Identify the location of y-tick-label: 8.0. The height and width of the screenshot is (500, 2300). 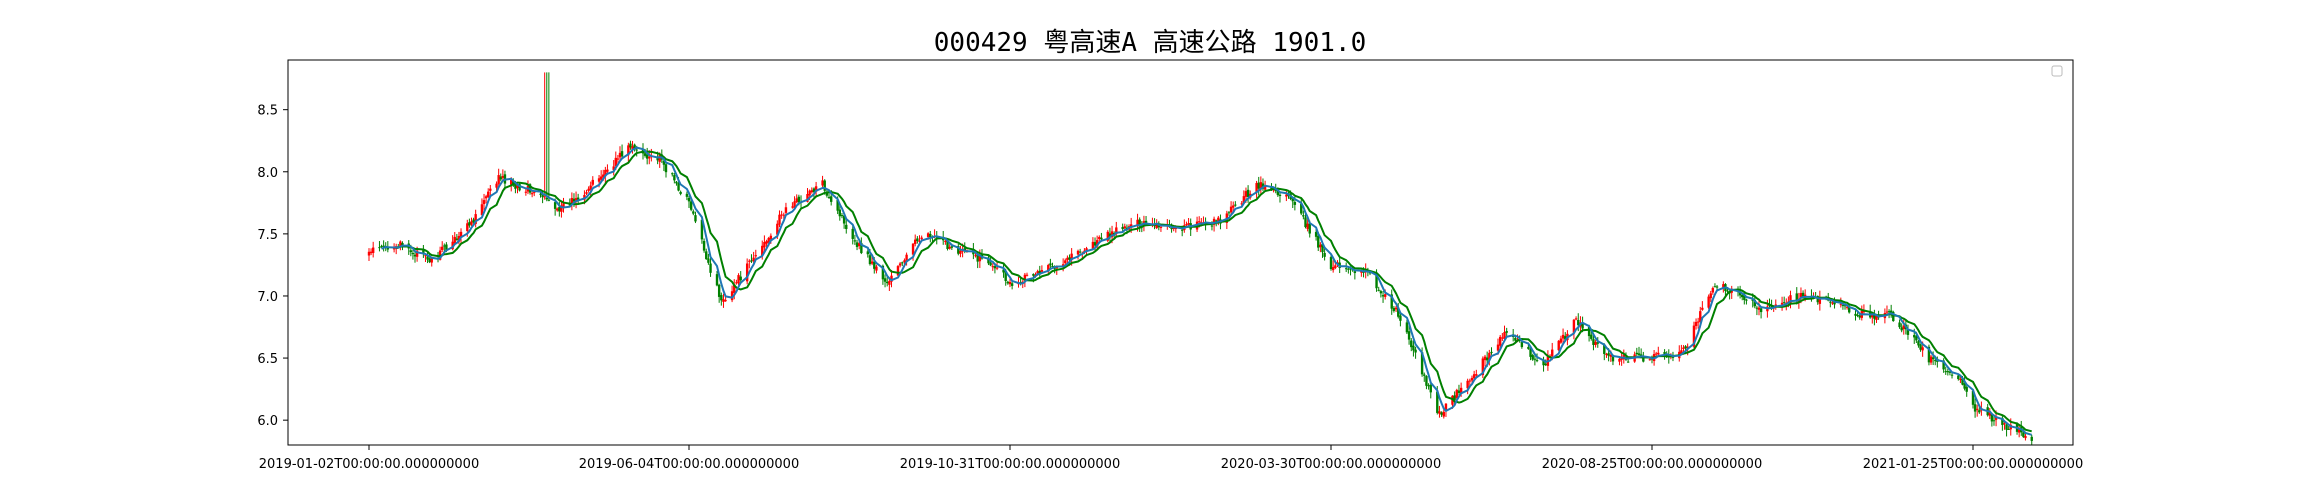
(267, 173).